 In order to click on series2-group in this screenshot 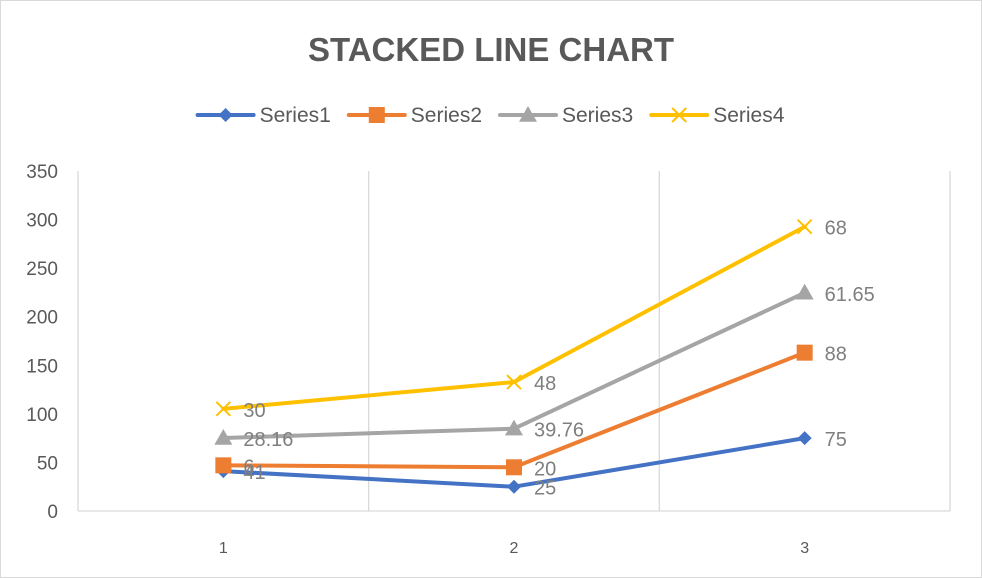, I will do `click(514, 410)`.